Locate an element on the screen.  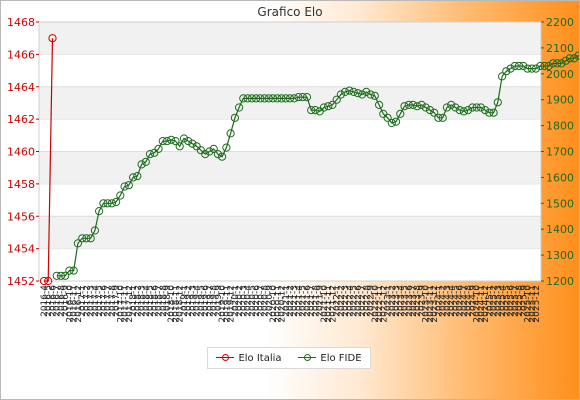
x-tick-label: 2016-12 is located at coordinates (79, 304).